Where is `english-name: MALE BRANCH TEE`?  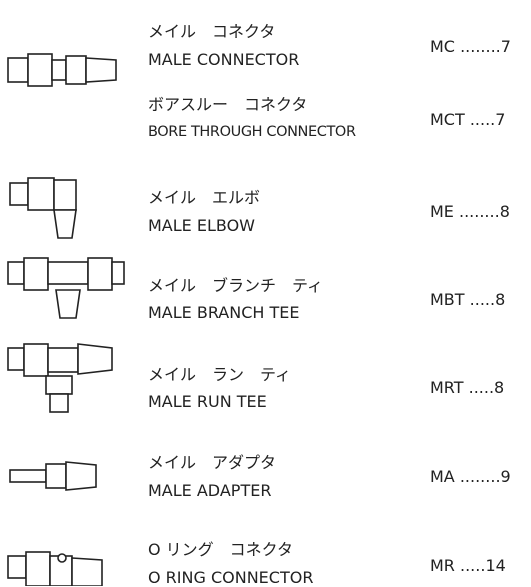 english-name: MALE BRANCH TEE is located at coordinates (224, 312).